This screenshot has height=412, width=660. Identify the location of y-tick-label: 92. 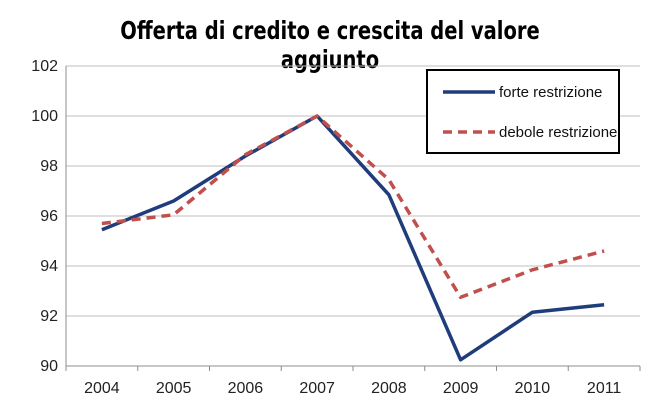
(49, 316).